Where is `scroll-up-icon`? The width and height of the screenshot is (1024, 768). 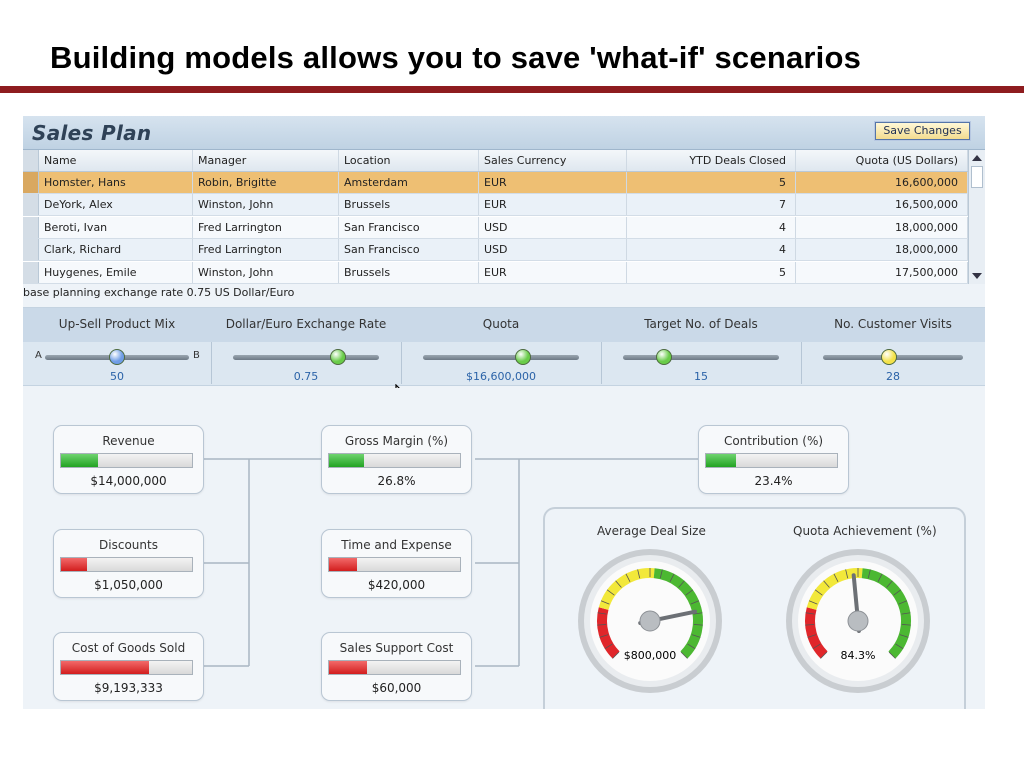
scroll-up-icon is located at coordinates (977, 158).